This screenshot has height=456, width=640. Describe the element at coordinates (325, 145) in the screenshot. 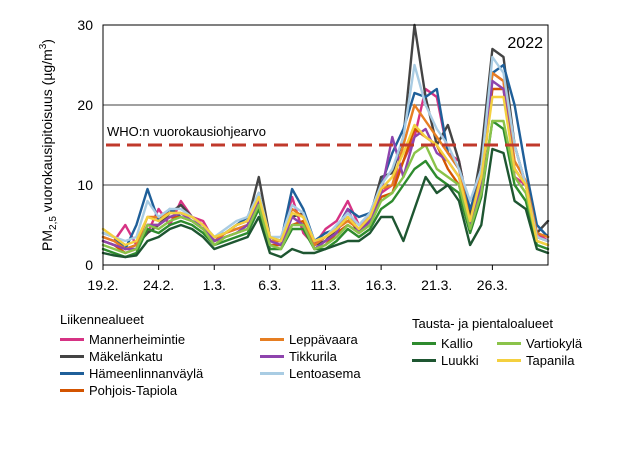

I see `gridlines` at that location.